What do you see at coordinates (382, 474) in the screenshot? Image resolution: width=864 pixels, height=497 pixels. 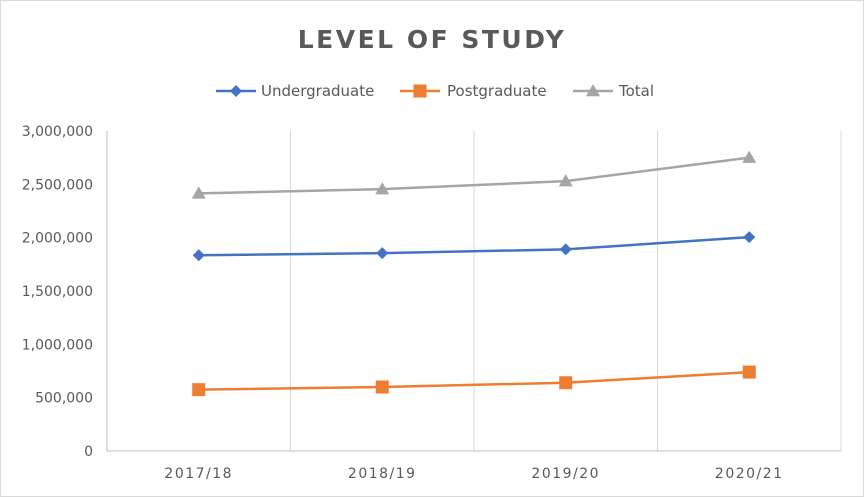 I see `x-tick-label: 2018/19` at bounding box center [382, 474].